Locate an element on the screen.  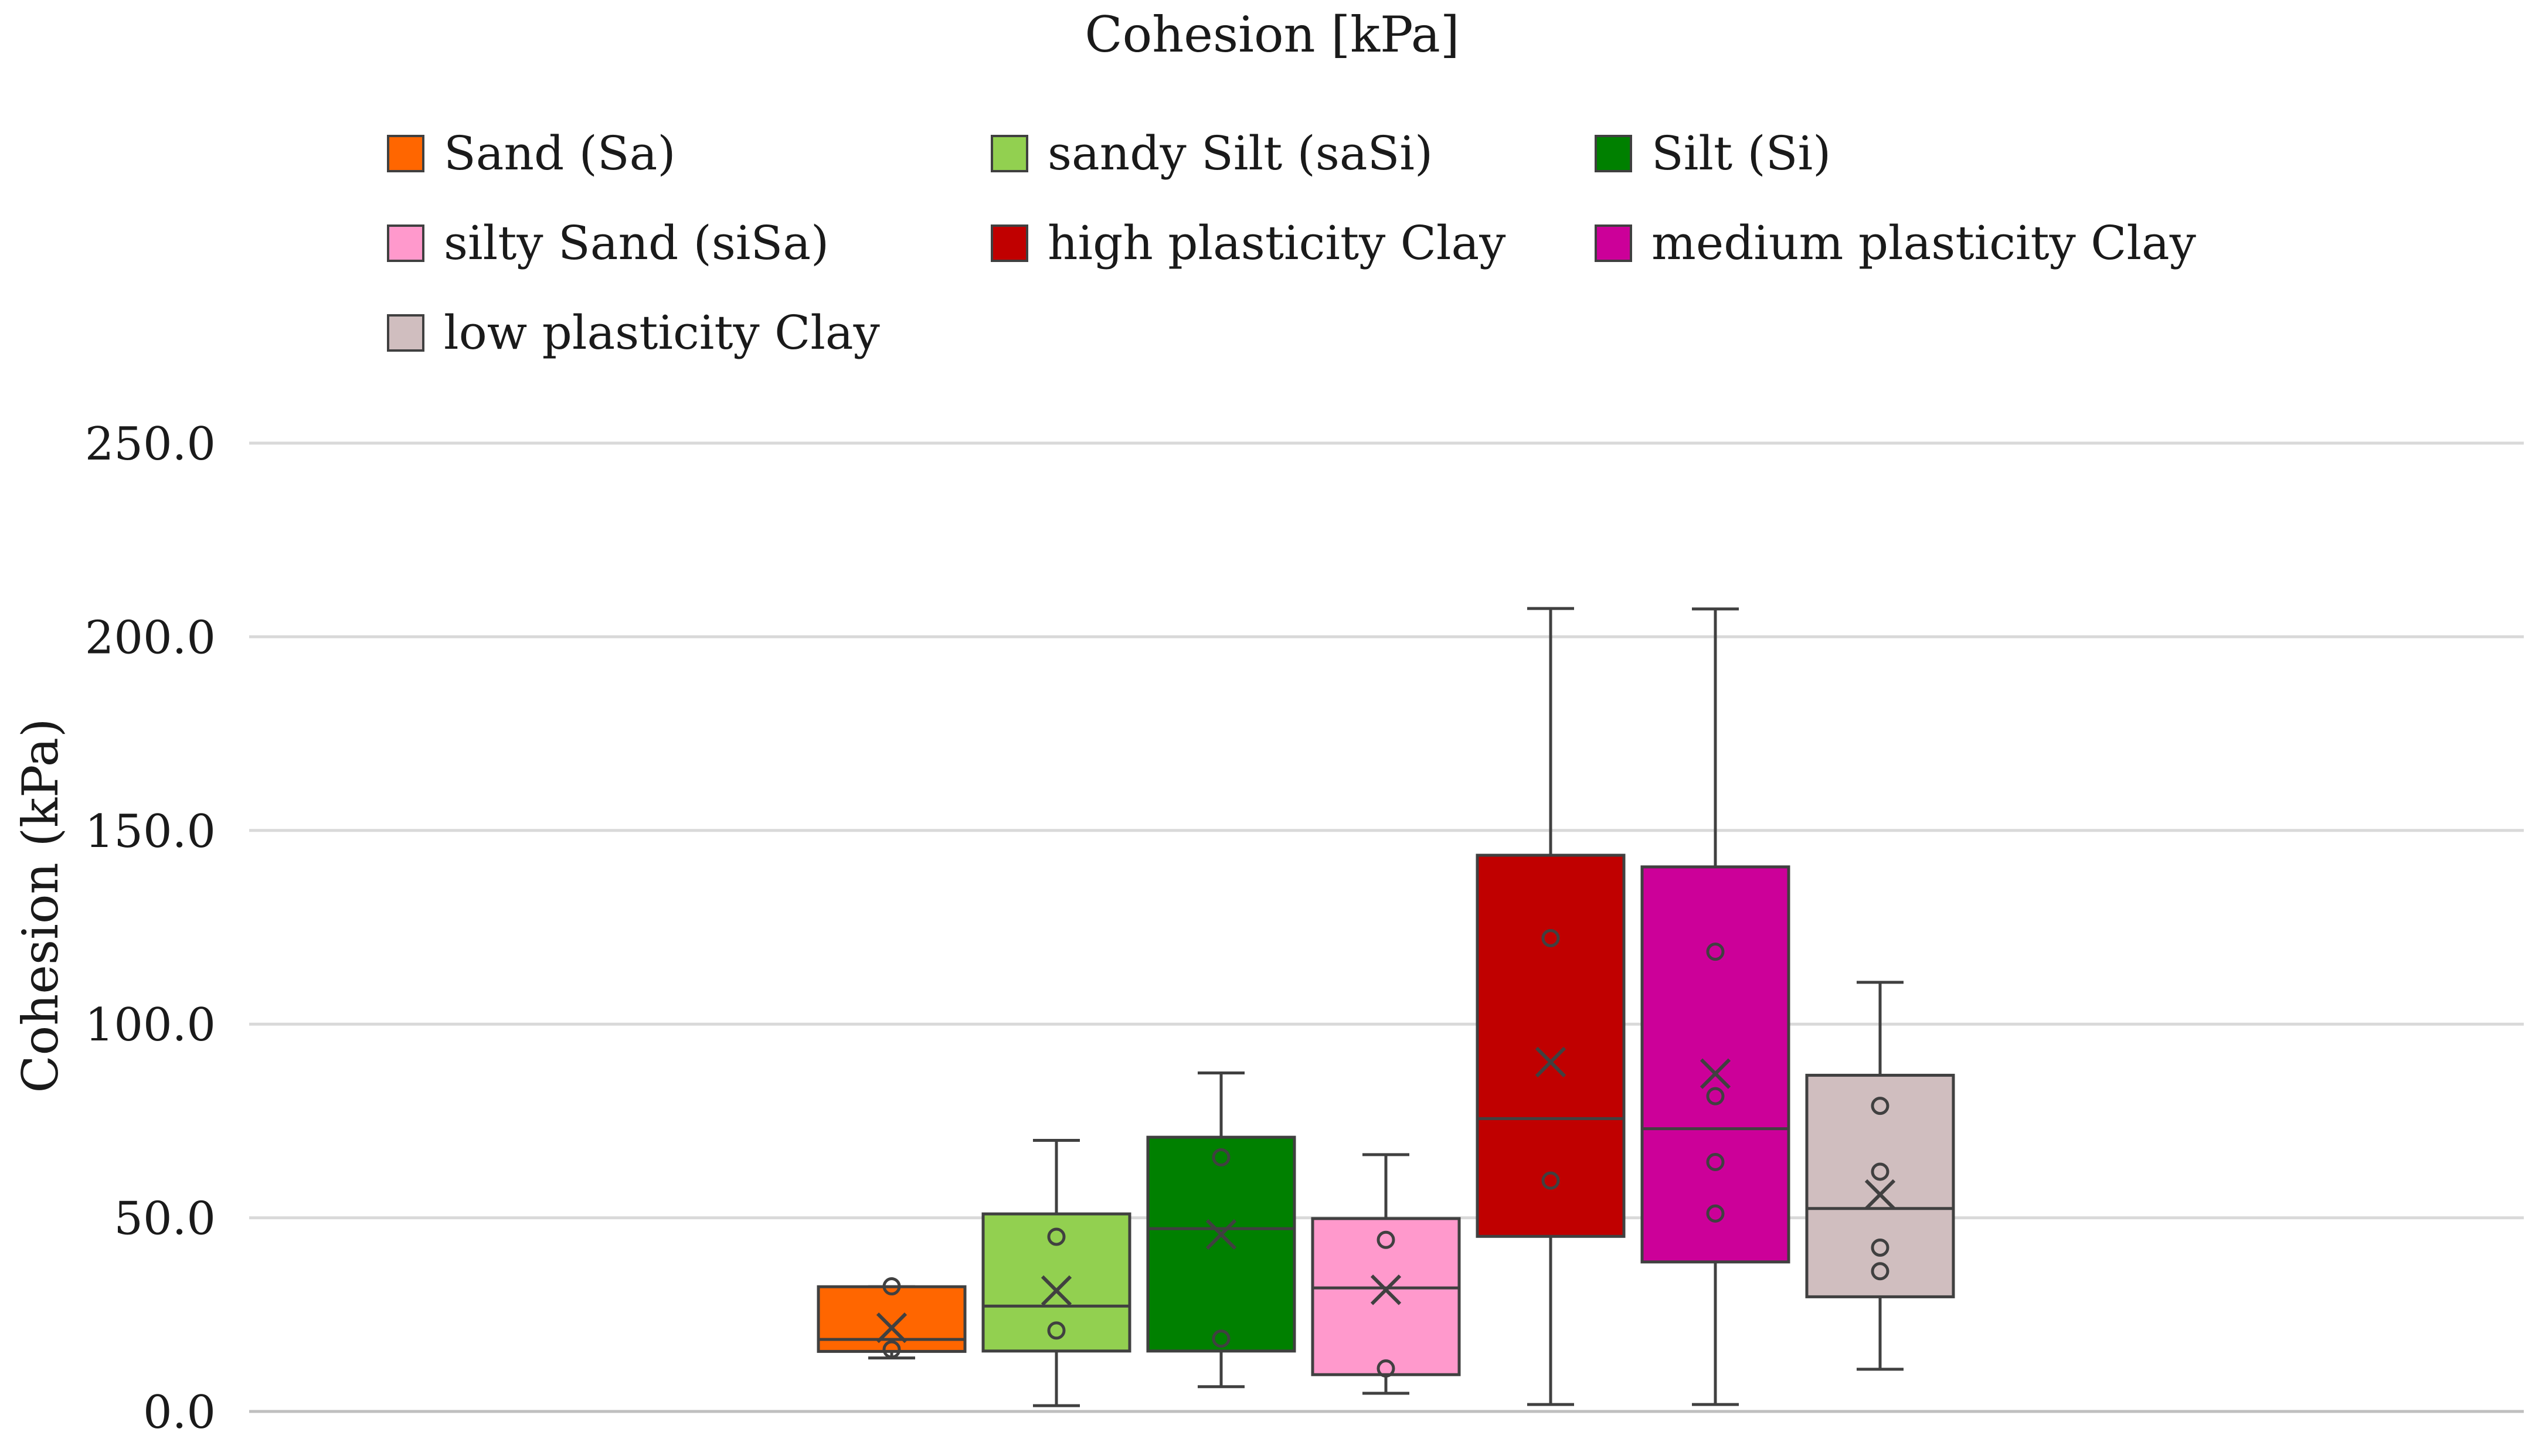
y-tick-label: 100.0 is located at coordinates (151, 1025).